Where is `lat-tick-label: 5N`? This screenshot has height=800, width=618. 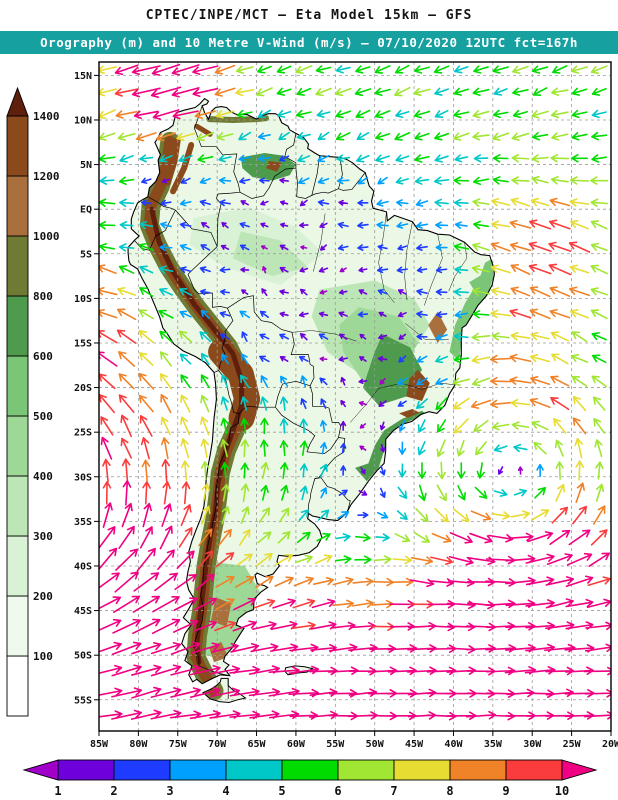 lat-tick-label: 5N is located at coordinates (86, 165).